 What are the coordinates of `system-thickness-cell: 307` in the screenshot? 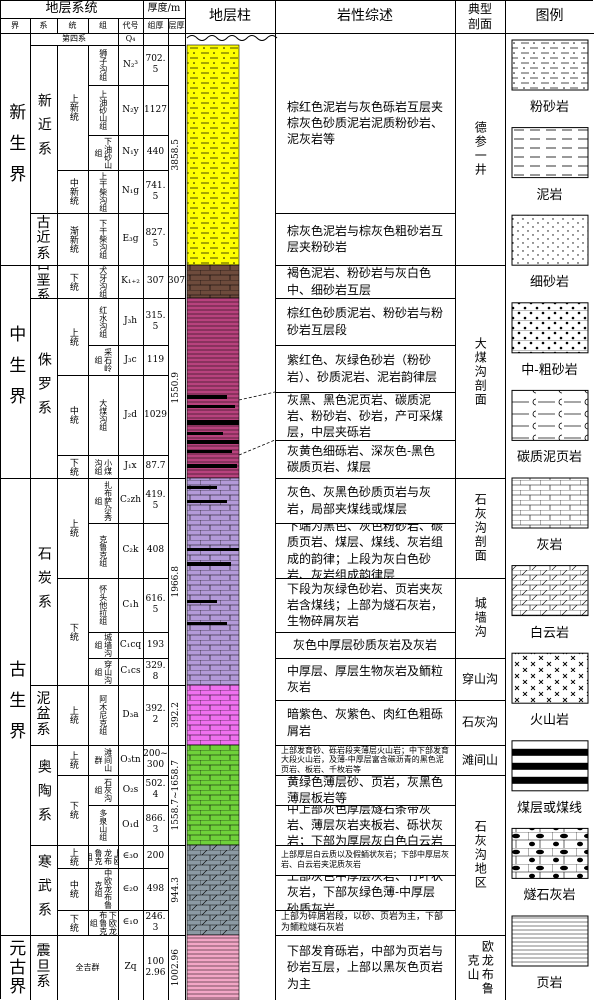 It's located at (177, 282).